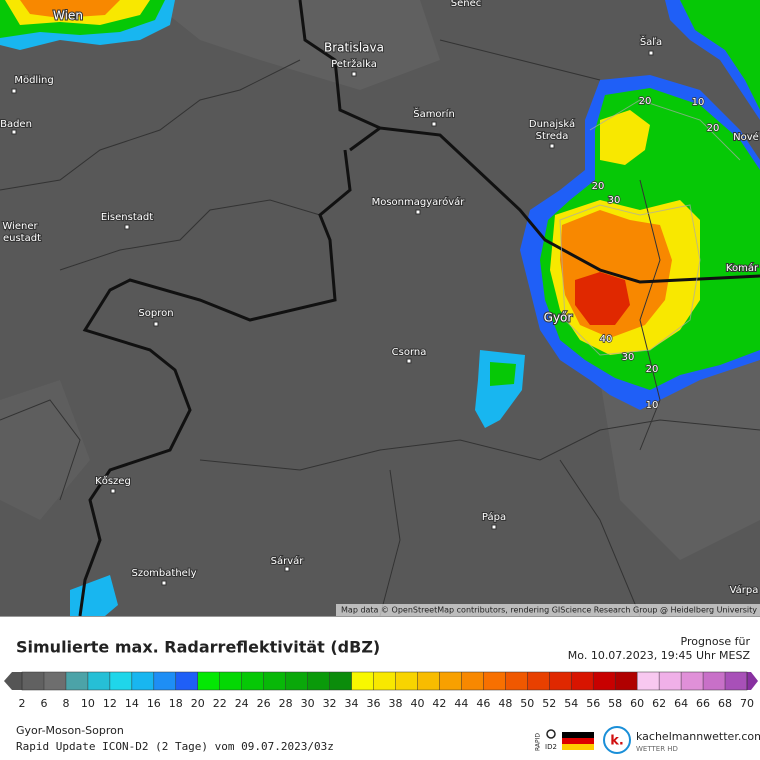  What do you see at coordinates (20, 226) in the screenshot?
I see `city-label: Wiener` at bounding box center [20, 226].